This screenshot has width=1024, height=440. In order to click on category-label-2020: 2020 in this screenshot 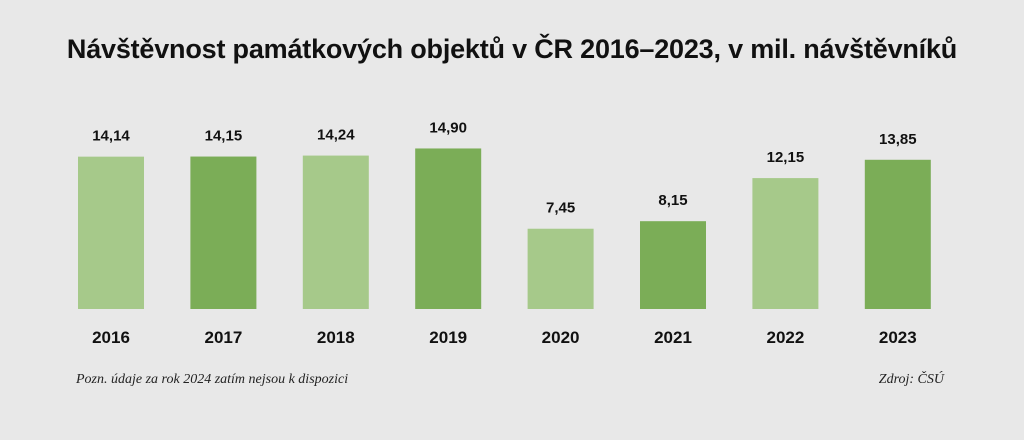, I will do `click(561, 337)`.